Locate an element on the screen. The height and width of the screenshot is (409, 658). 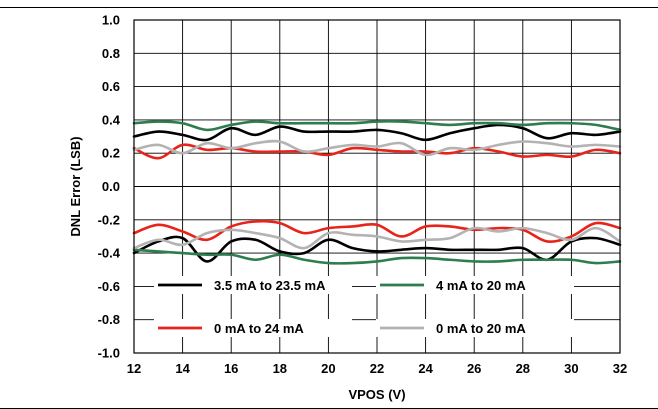
y-tick-label: -0.4 is located at coordinates (109, 253).